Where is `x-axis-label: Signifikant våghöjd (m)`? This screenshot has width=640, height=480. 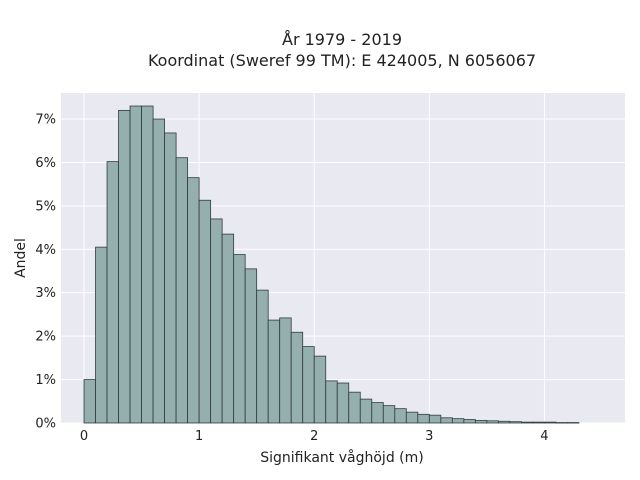
x-axis-label: Signifikant våghöjd (m) is located at coordinates (341, 457).